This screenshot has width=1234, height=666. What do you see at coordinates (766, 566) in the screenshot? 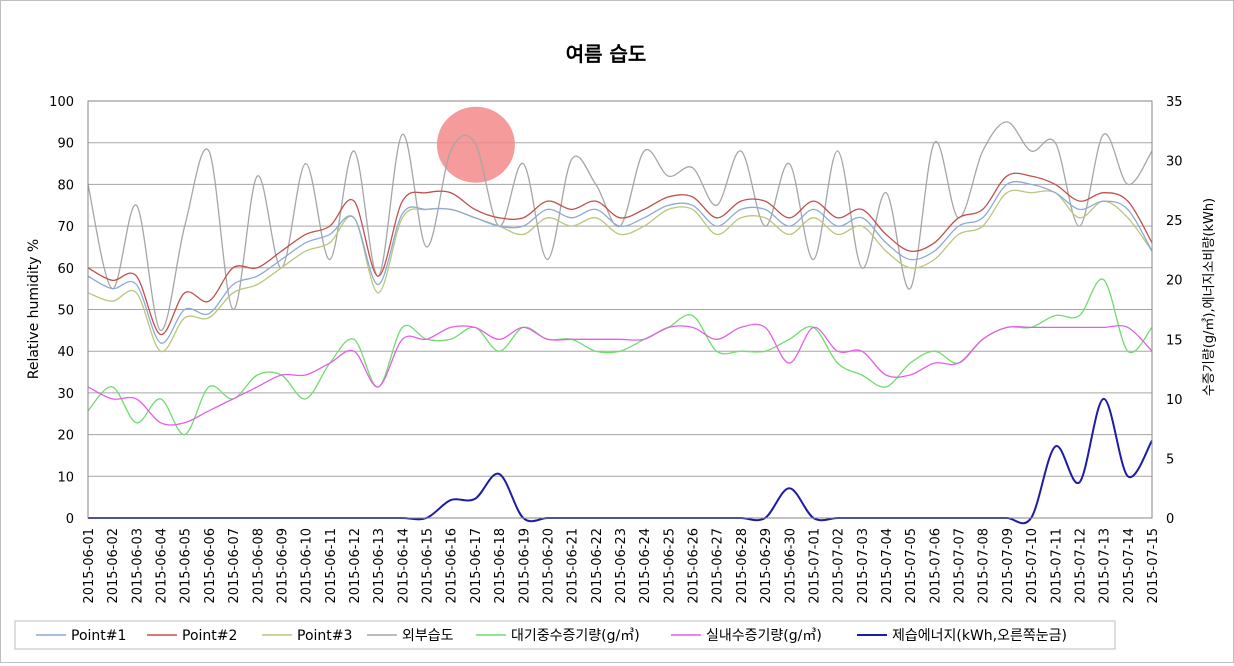
I see `x-tick-label: 2015-06-29` at bounding box center [766, 566].